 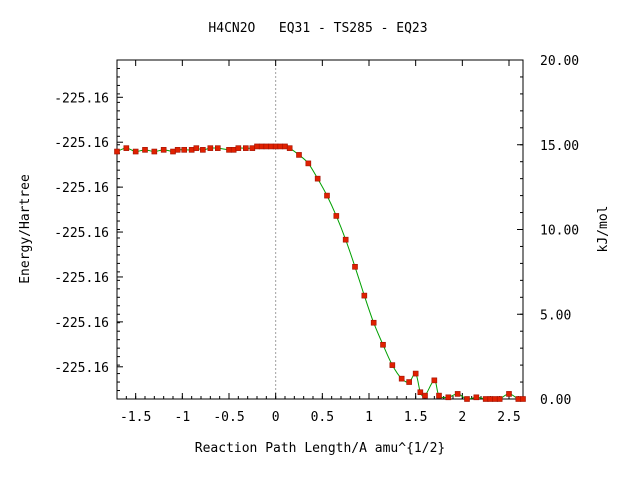 I want to click on x-tick-label: -1.5, so click(x=135, y=417).